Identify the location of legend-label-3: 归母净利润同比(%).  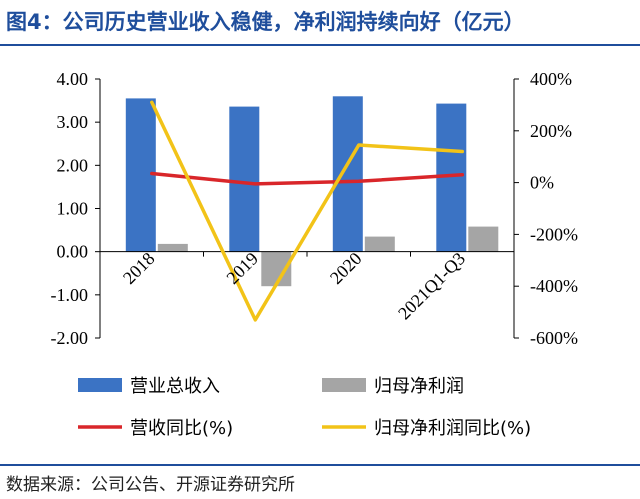
(452, 428).